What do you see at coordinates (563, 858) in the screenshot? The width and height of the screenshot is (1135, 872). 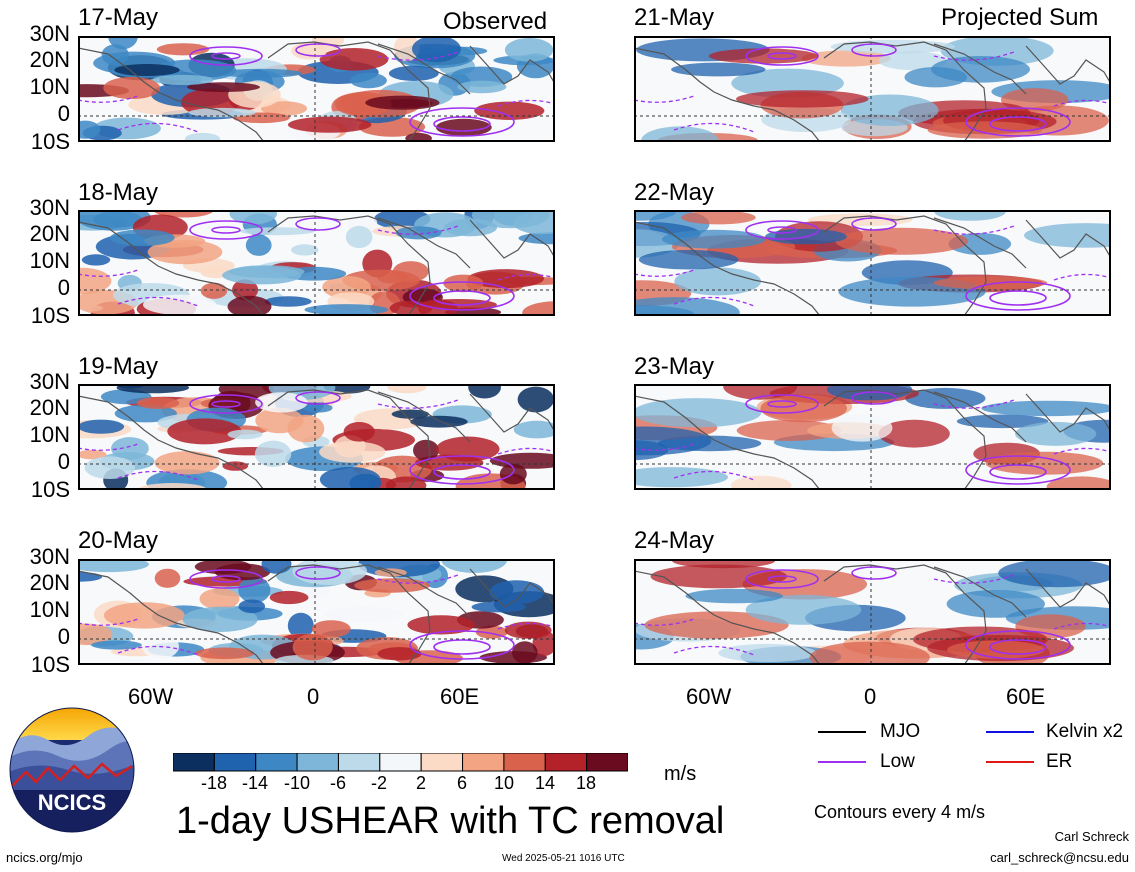 I see `footer-timestamp: Wed 2025-05-21 1016 UTC` at bounding box center [563, 858].